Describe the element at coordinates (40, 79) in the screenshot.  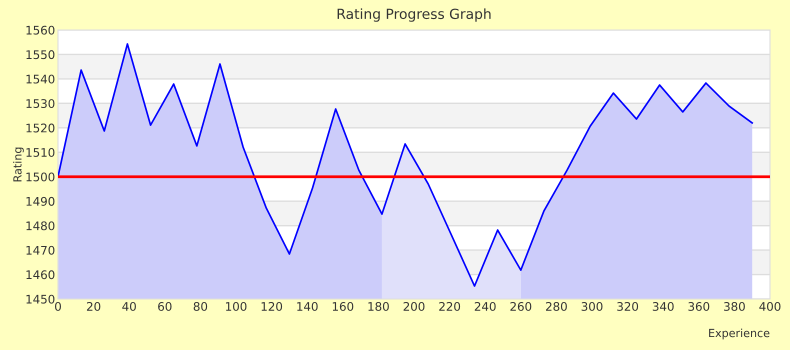
I see `y-tick-label: 1540` at that location.